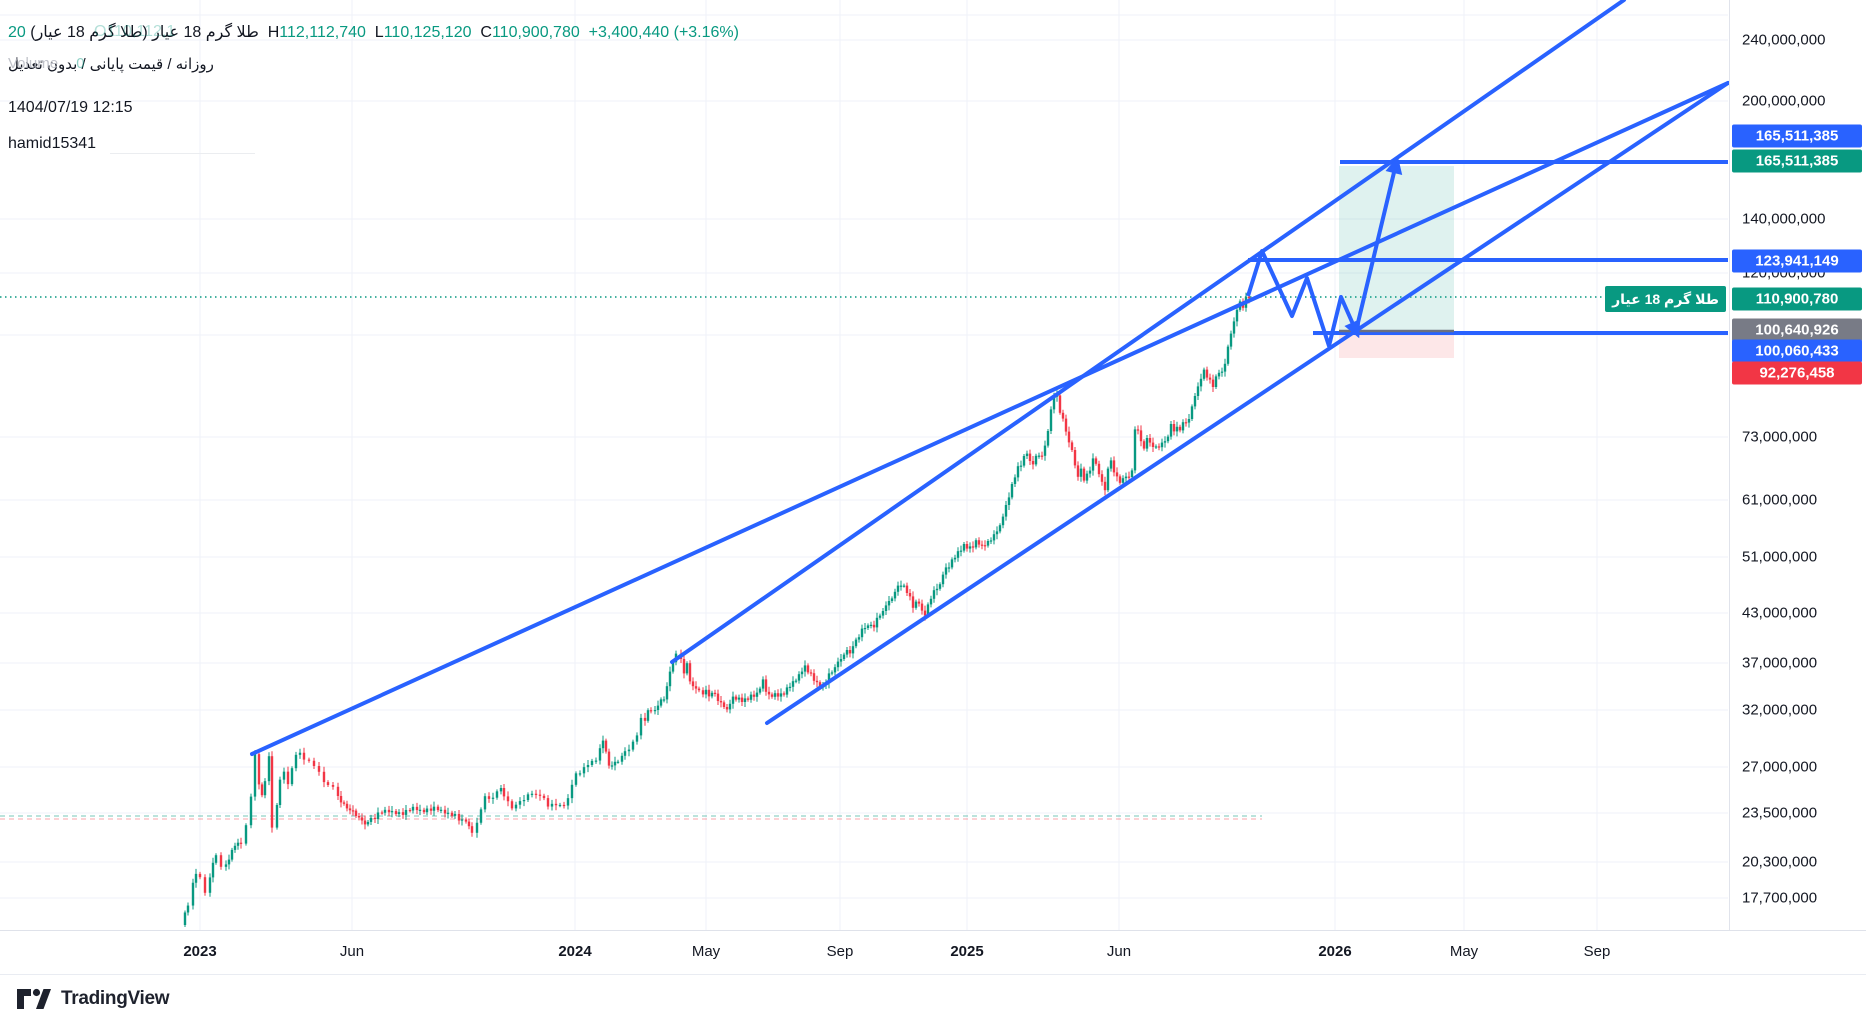 Image resolution: width=1866 pixels, height=1027 pixels. What do you see at coordinates (379, 32) in the screenshot?
I see `low-label: L` at bounding box center [379, 32].